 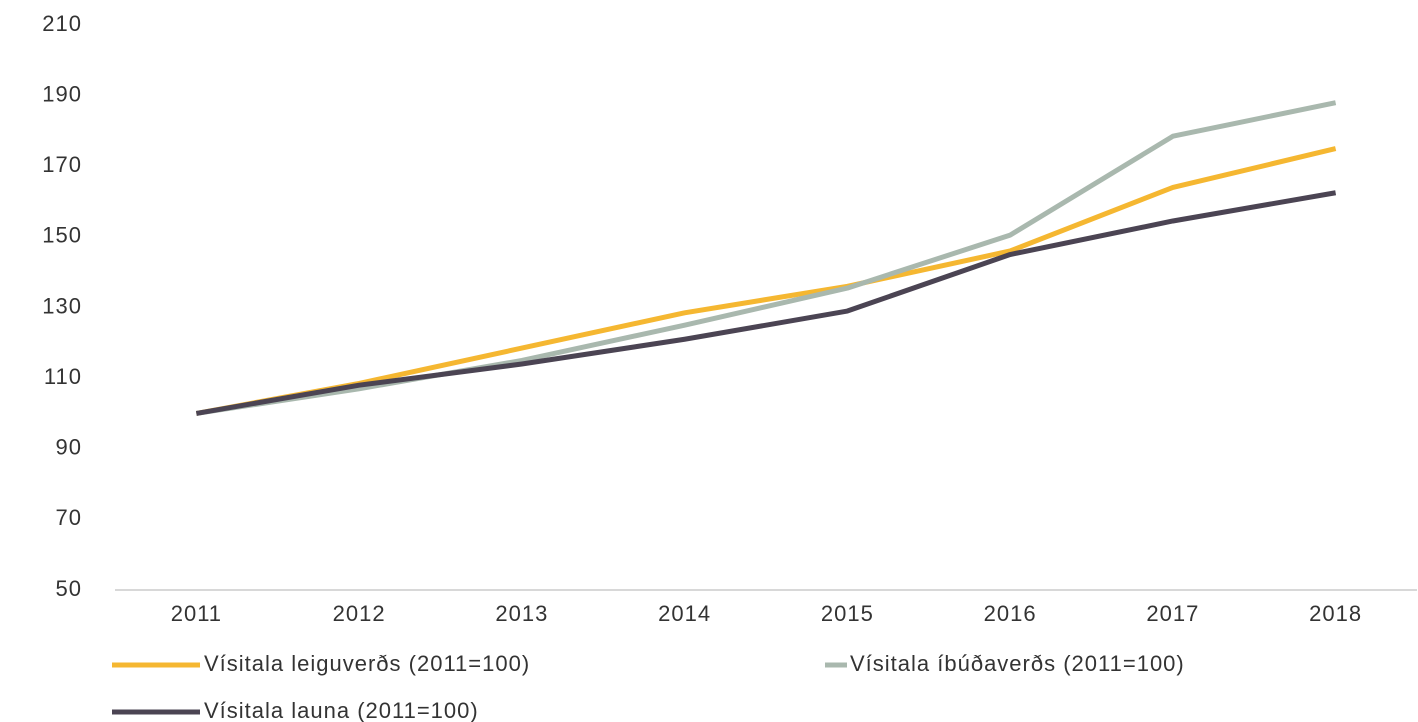 What do you see at coordinates (684, 613) in the screenshot?
I see `x-tick-label: 2014` at bounding box center [684, 613].